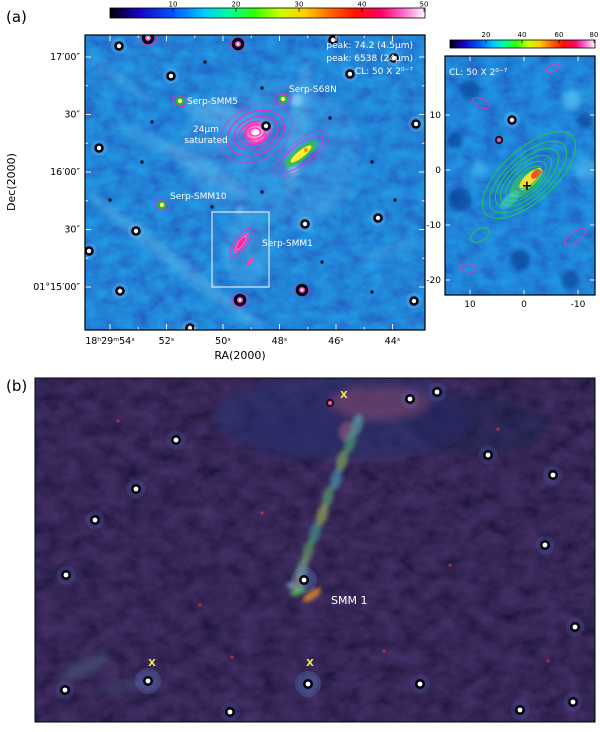 The height and width of the screenshot is (732, 600). I want to click on inset-magenta-contours, so click(523, 168).